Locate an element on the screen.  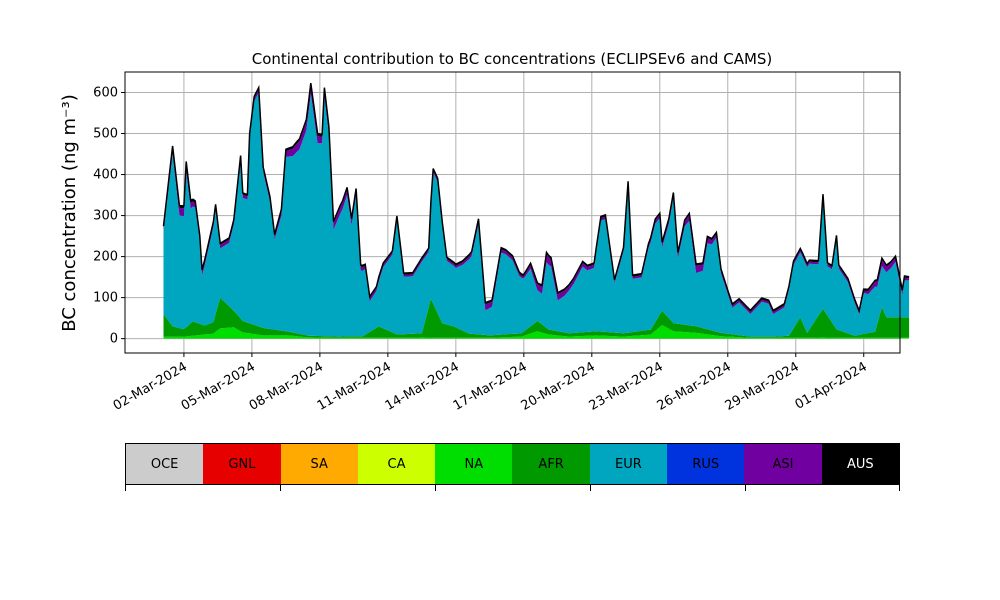
area-afr is located at coordinates (536, 317).